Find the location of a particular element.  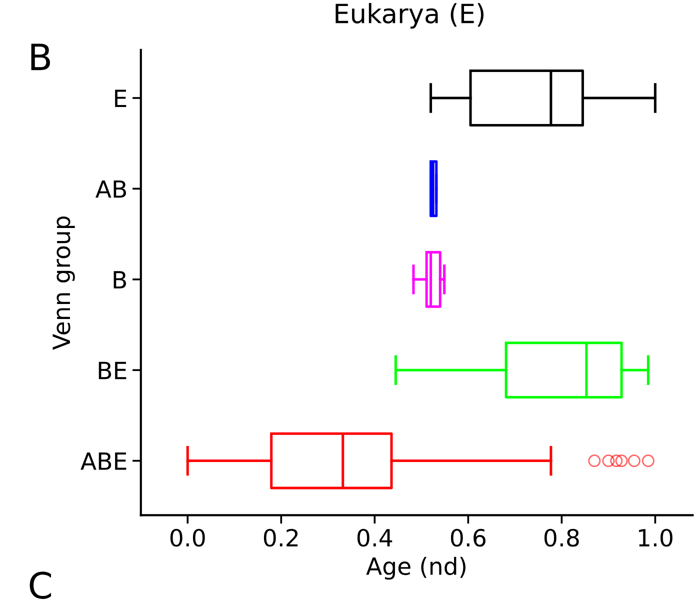

x-tick-label: 0.8 is located at coordinates (561, 537).